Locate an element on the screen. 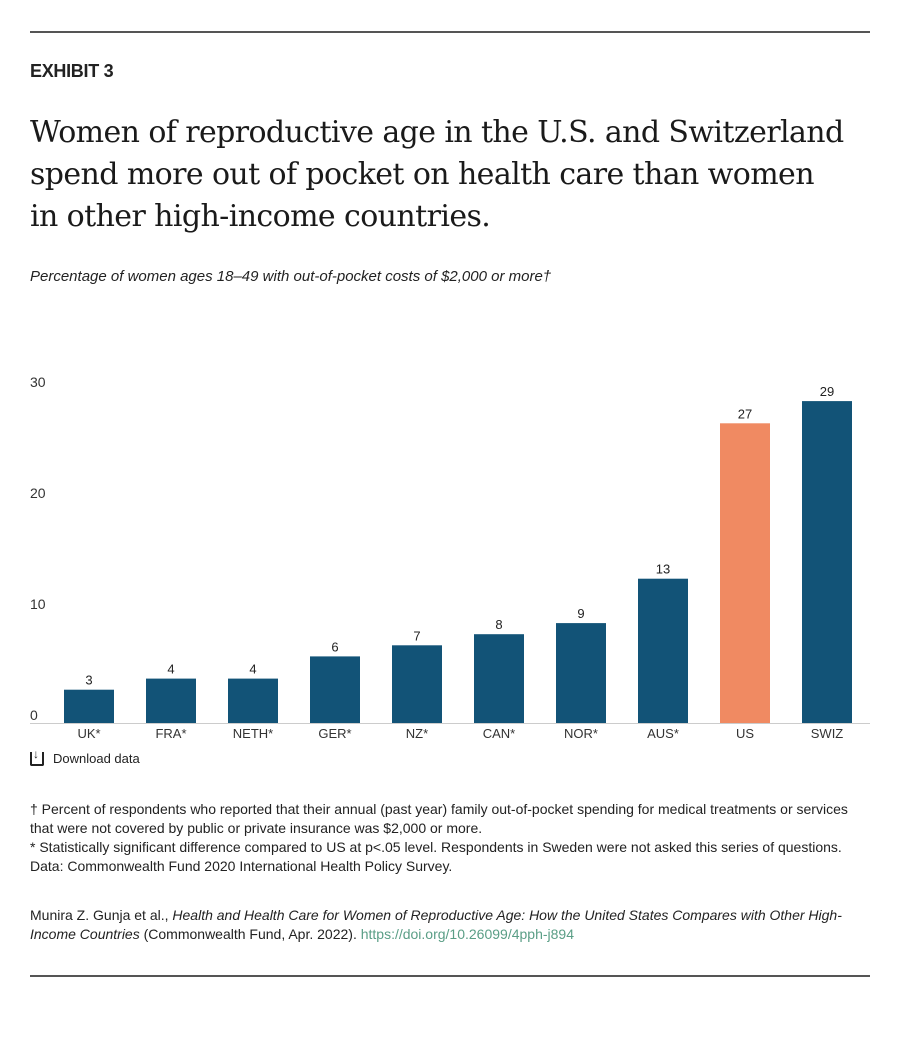  exhibit-label: EXHIBIT 3 is located at coordinates (72, 71).